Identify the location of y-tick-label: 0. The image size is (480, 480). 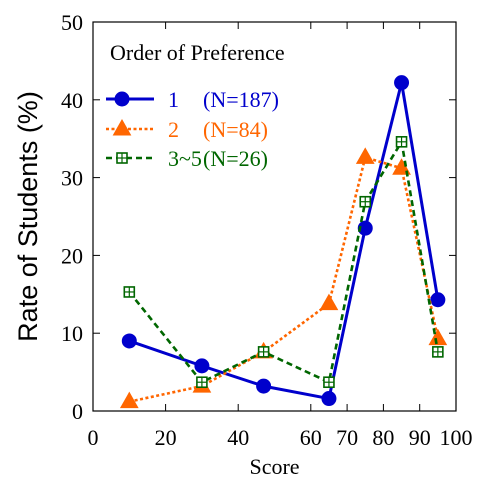
(77, 411).